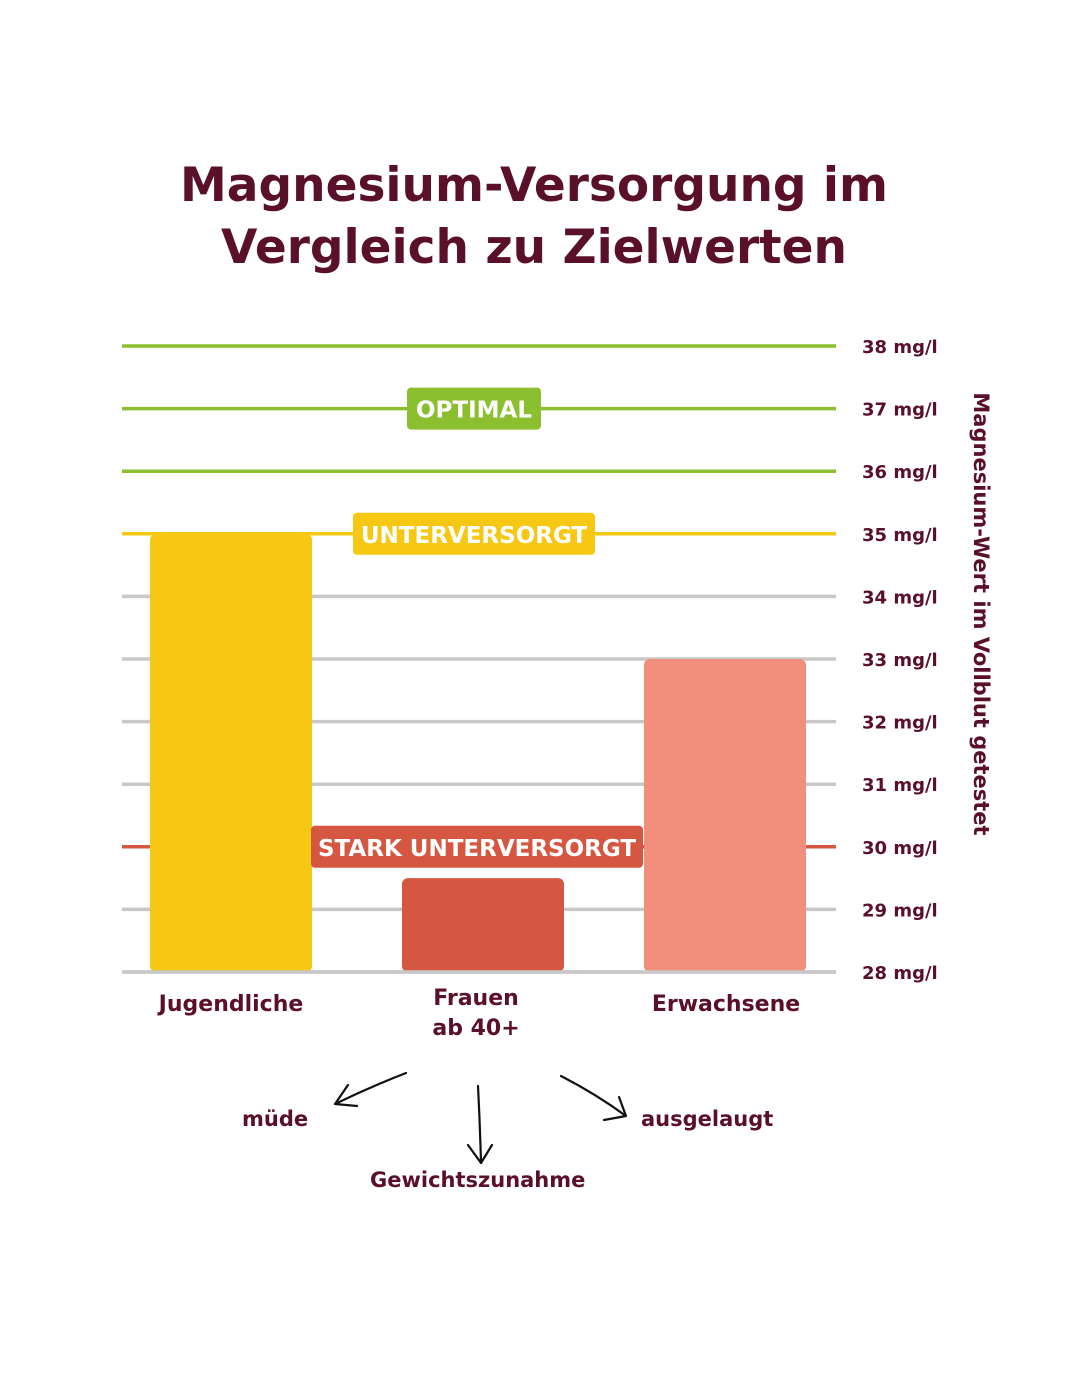 This screenshot has height=1400, width=1080. Describe the element at coordinates (477, 849) in the screenshot. I see `zone-label: STARK UNTERVERSORGT` at that location.